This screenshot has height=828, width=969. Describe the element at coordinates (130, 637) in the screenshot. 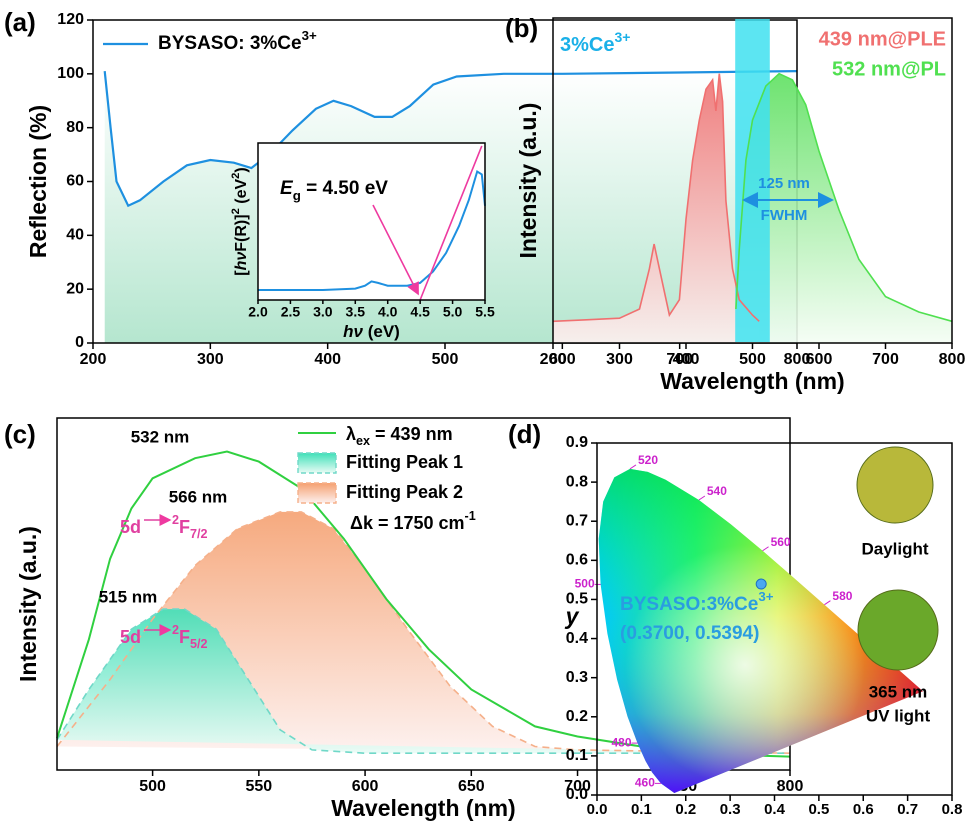

I see `transition-label: 5d` at that location.